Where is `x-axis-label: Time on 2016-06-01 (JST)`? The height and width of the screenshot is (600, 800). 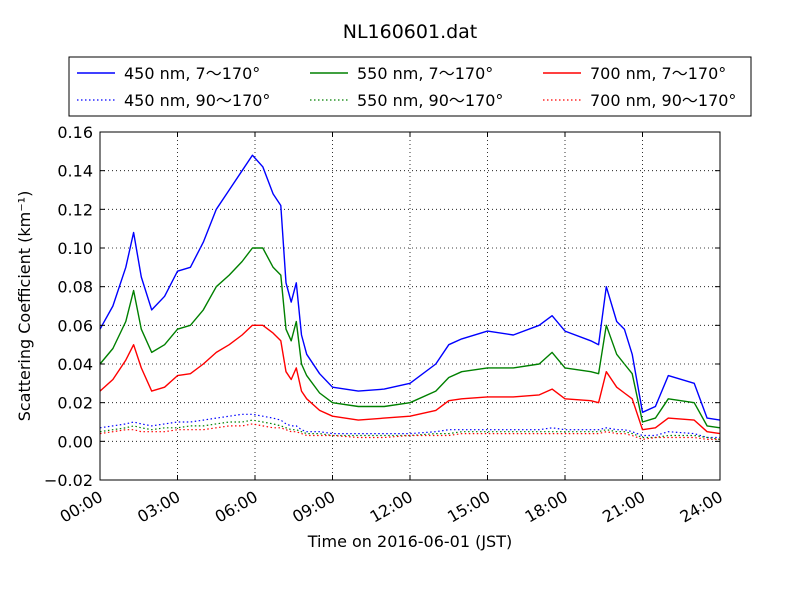
x-axis-label: Time on 2016-06-01 (JST) is located at coordinates (409, 541).